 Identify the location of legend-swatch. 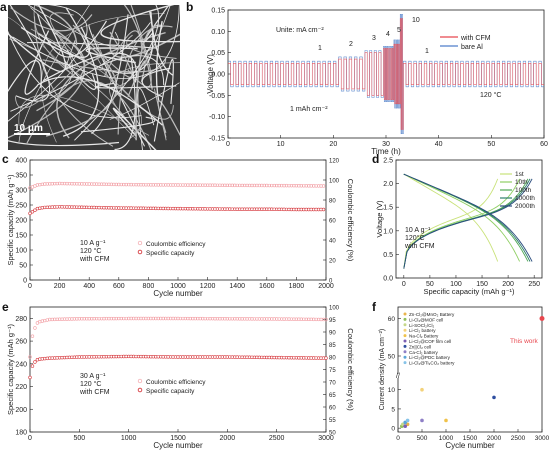
(405, 346).